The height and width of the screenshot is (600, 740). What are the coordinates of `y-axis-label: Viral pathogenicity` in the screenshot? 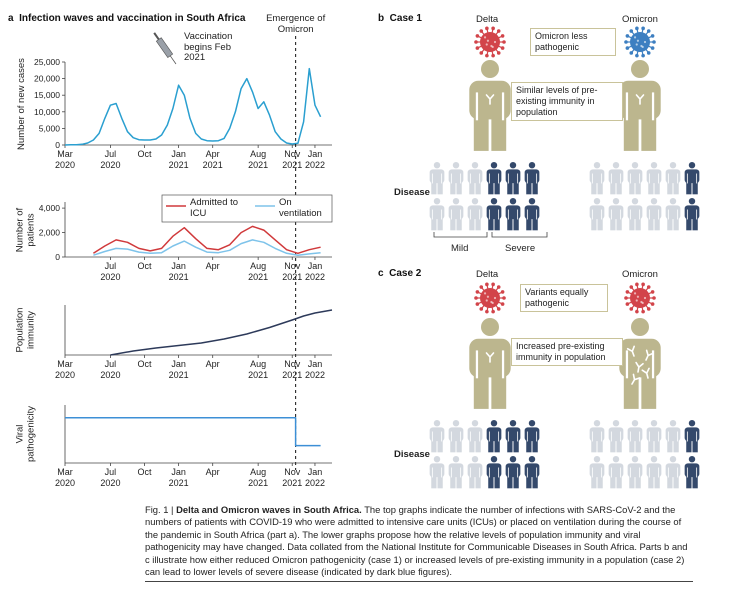 It's located at (25, 434).